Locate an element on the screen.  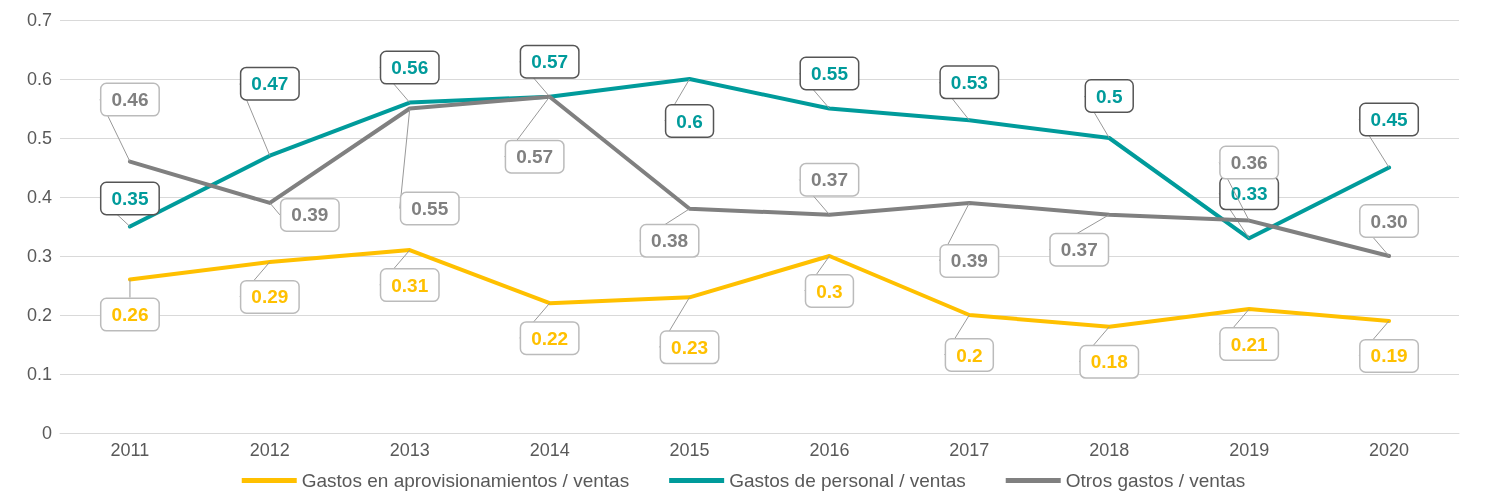
data-label: 0.21 is located at coordinates (1249, 344).